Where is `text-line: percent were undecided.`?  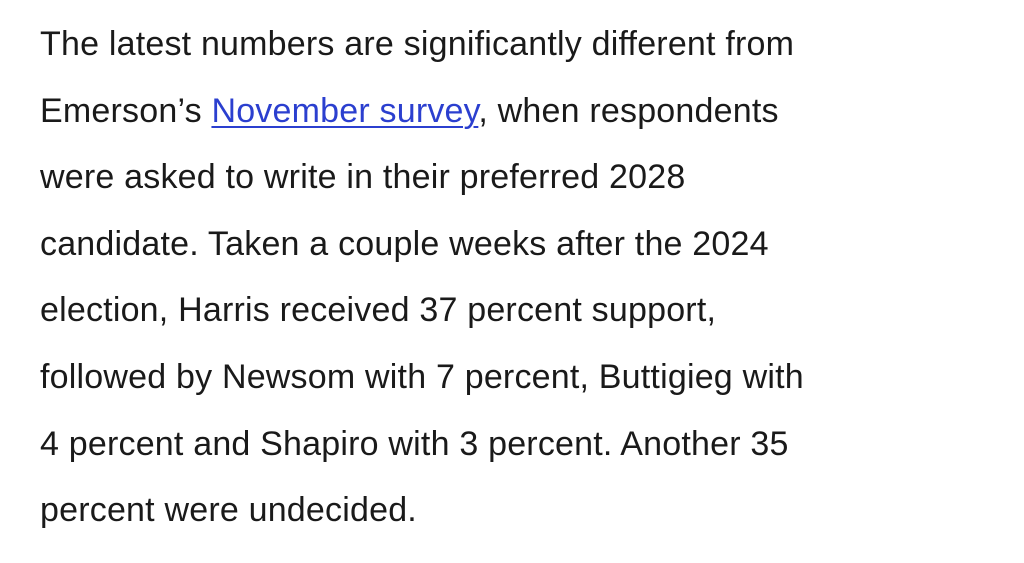
text-line: percent were undecided. is located at coordinates (228, 510).